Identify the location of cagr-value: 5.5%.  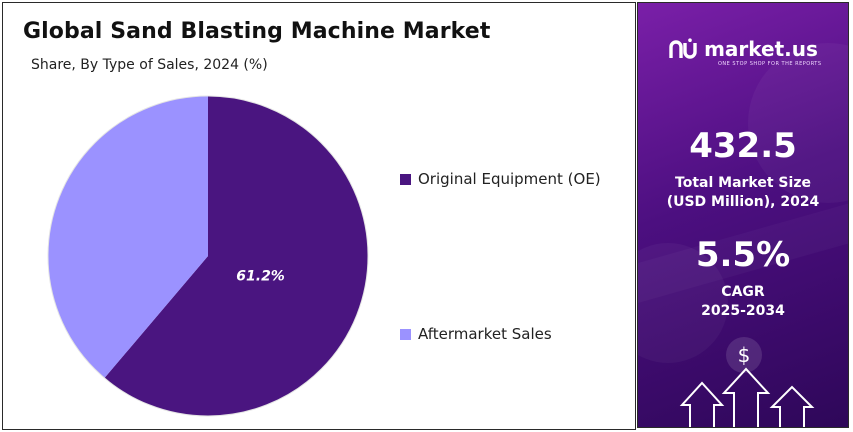
(743, 255).